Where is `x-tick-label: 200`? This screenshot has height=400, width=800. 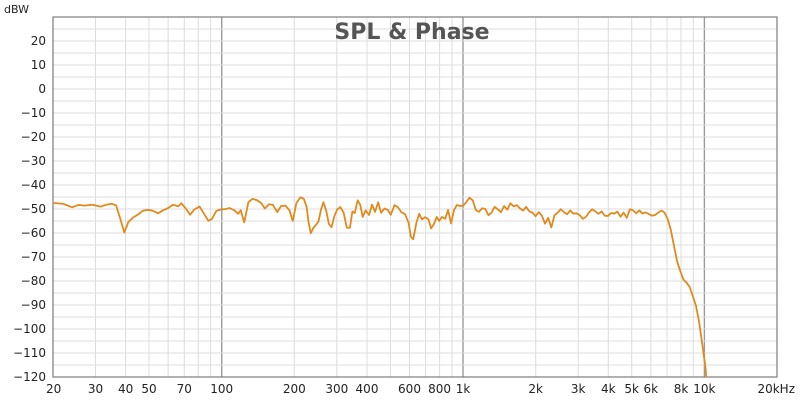
x-tick-label: 200 is located at coordinates (294, 389).